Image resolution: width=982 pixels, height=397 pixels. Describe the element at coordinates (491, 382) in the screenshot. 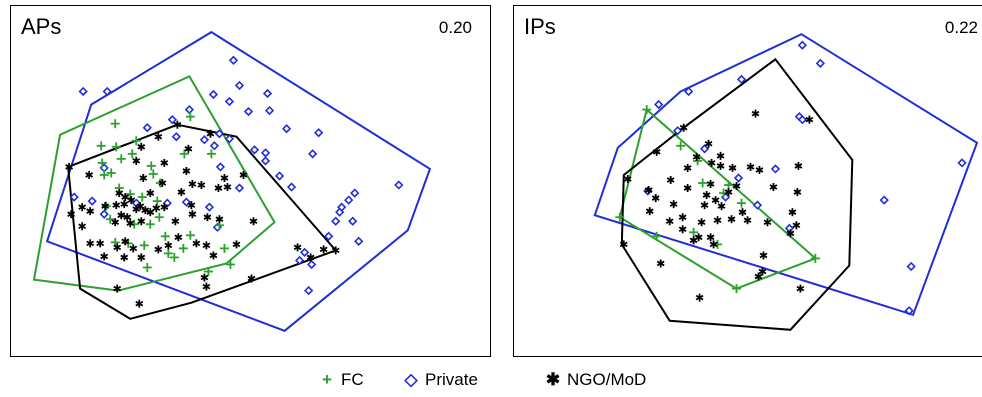

I see `legend: + FC ◇ Private ✱ NGO/MoD` at that location.